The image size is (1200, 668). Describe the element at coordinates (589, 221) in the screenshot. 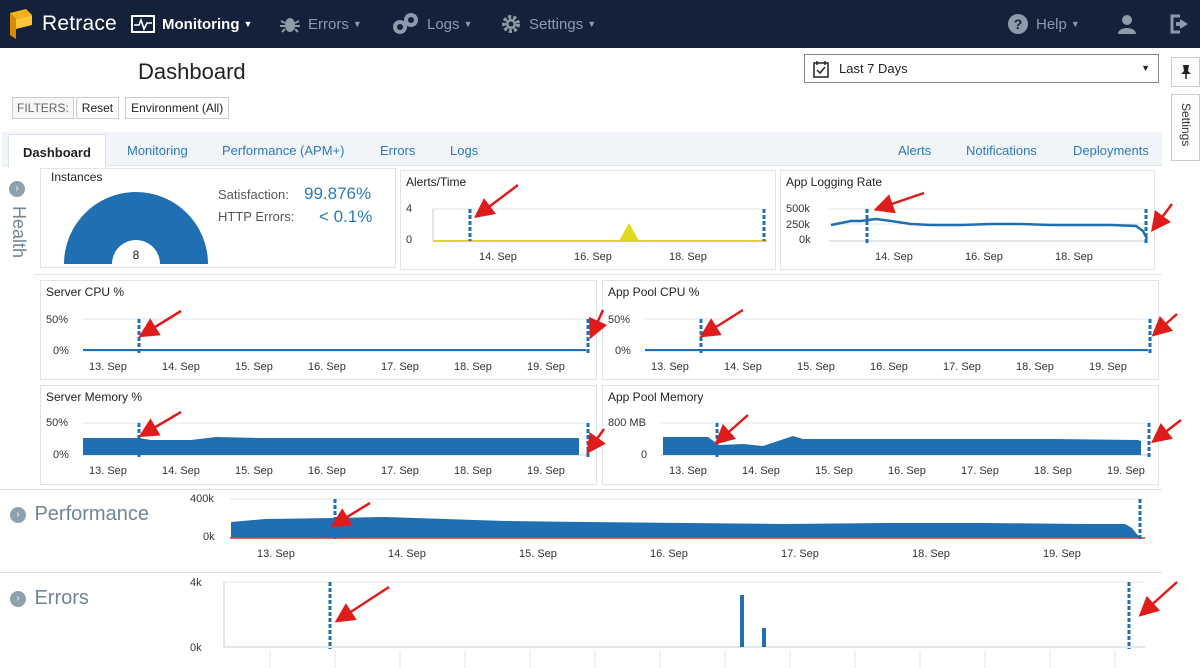

I see `alerts-time-chart: 4 0 14. Sep 16. Sep 18. Sep` at that location.